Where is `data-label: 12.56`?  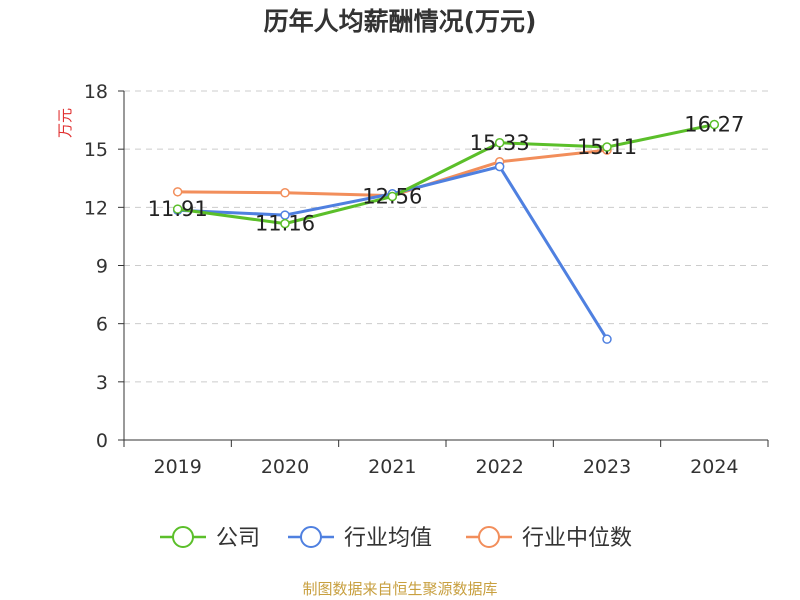 data-label: 12.56 is located at coordinates (392, 196).